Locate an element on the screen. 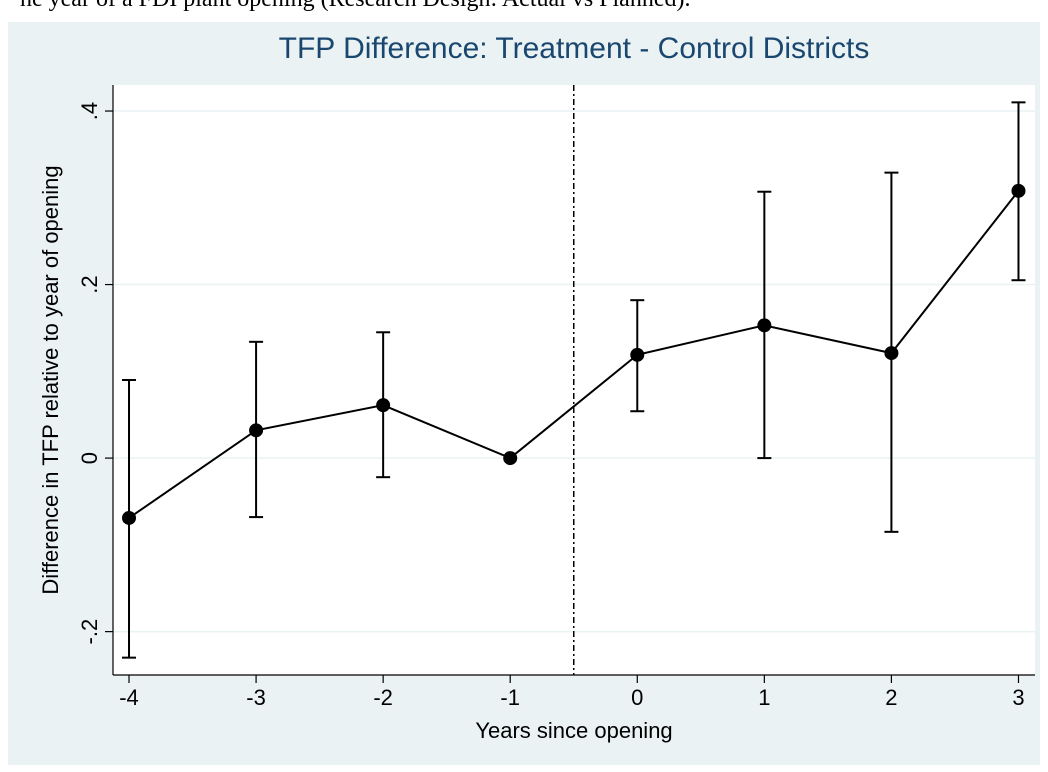  x-tick-label: -1 is located at coordinates (510, 697).